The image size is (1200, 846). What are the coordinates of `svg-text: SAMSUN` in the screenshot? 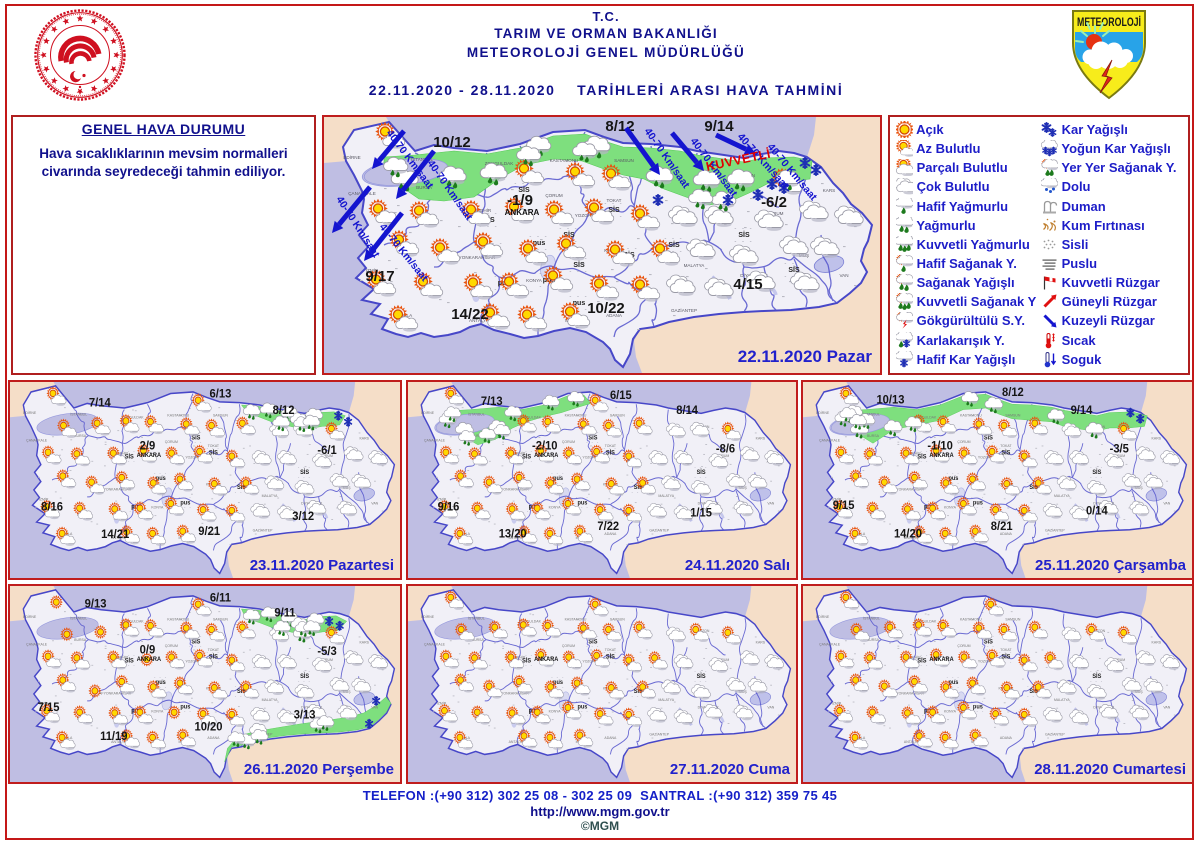 It's located at (220, 619).